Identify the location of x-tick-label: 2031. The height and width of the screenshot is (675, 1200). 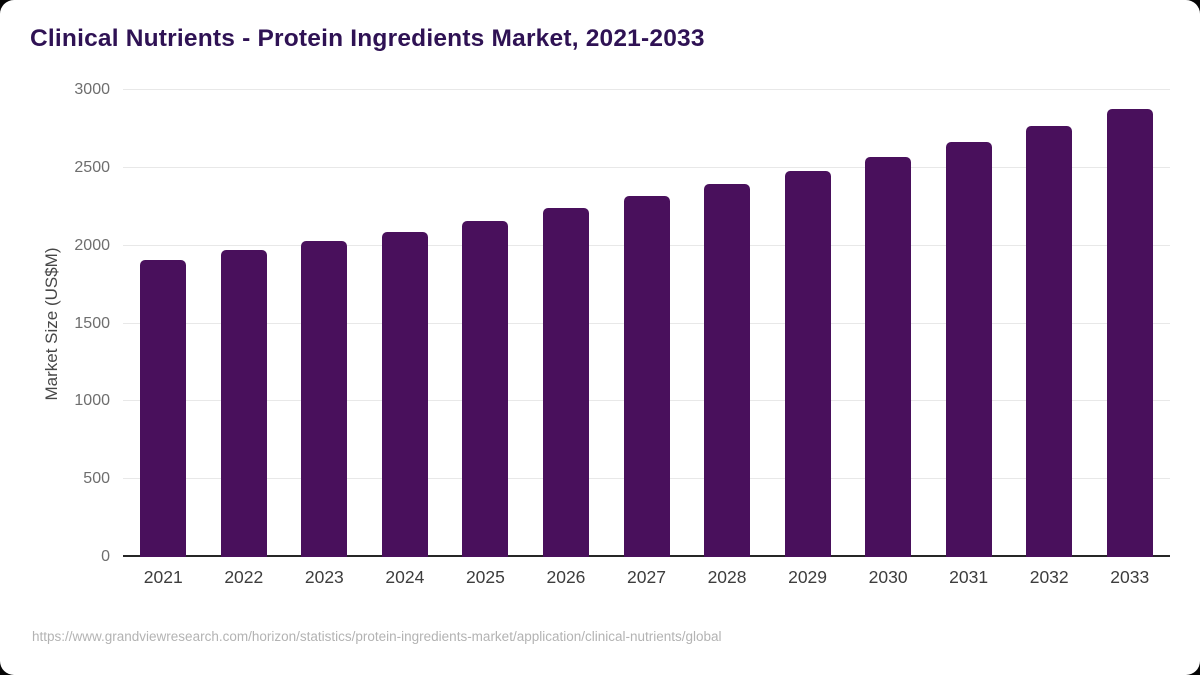
(969, 577).